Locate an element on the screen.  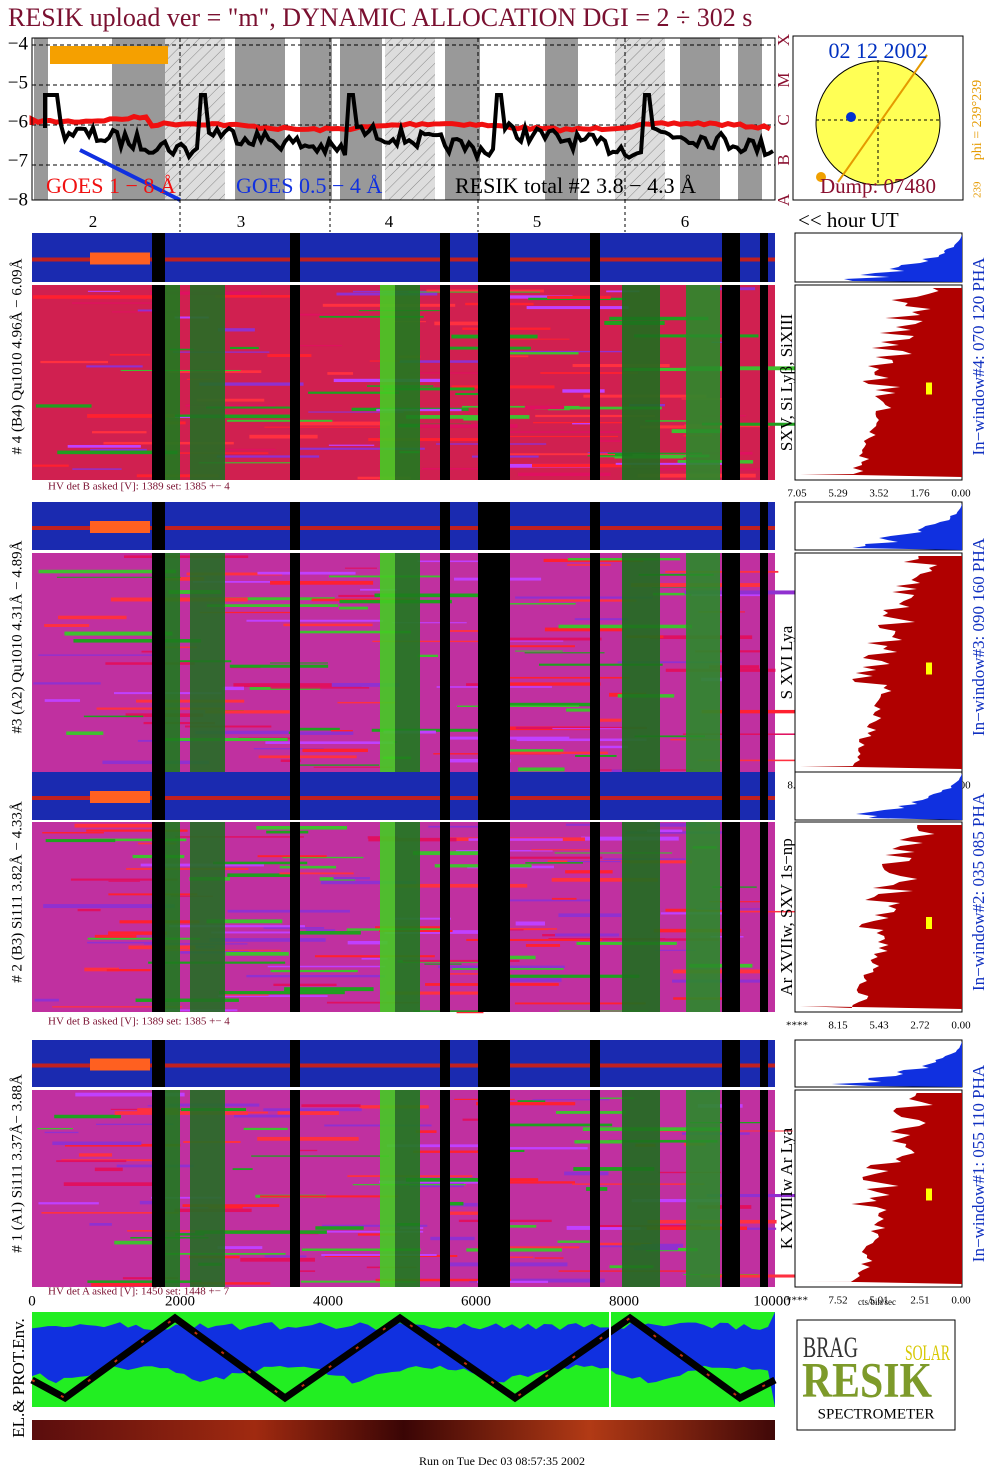
y-tick-label: −8 is located at coordinates (18, 199).